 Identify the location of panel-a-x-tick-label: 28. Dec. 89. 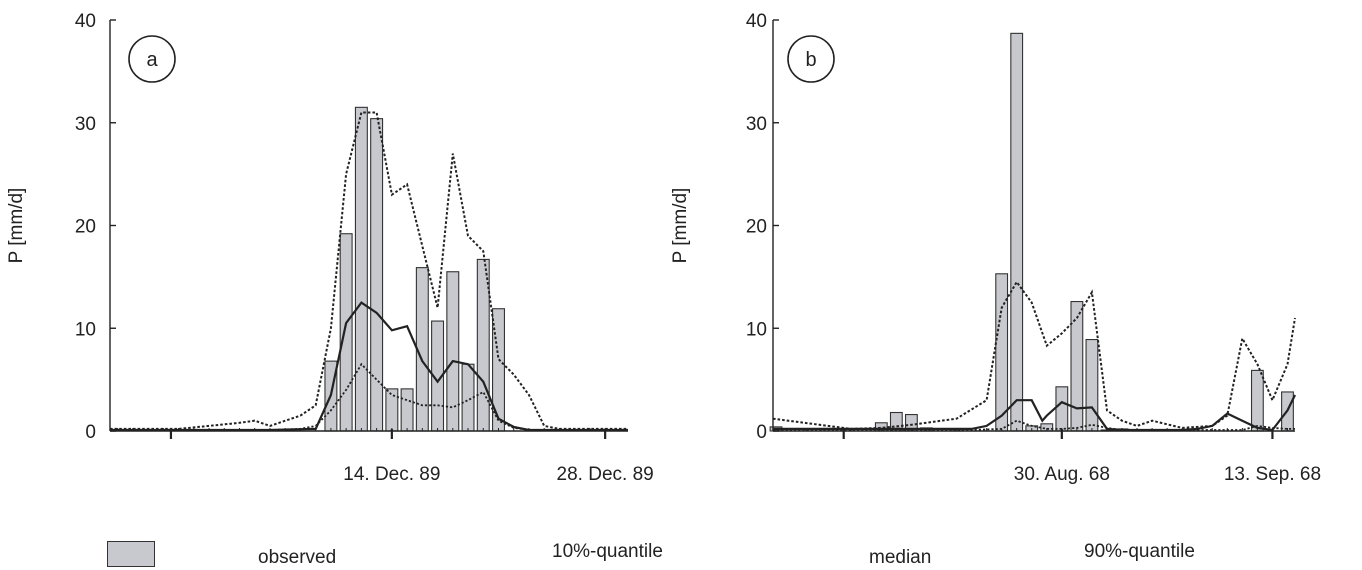
(605, 474).